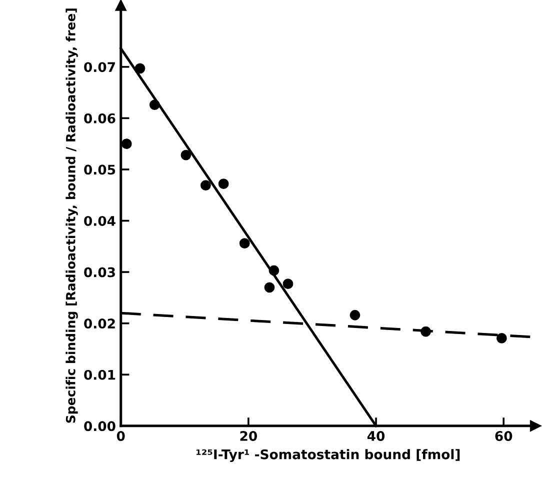  Describe the element at coordinates (120, 436) in the screenshot. I see `x-tick-label: 0` at that location.